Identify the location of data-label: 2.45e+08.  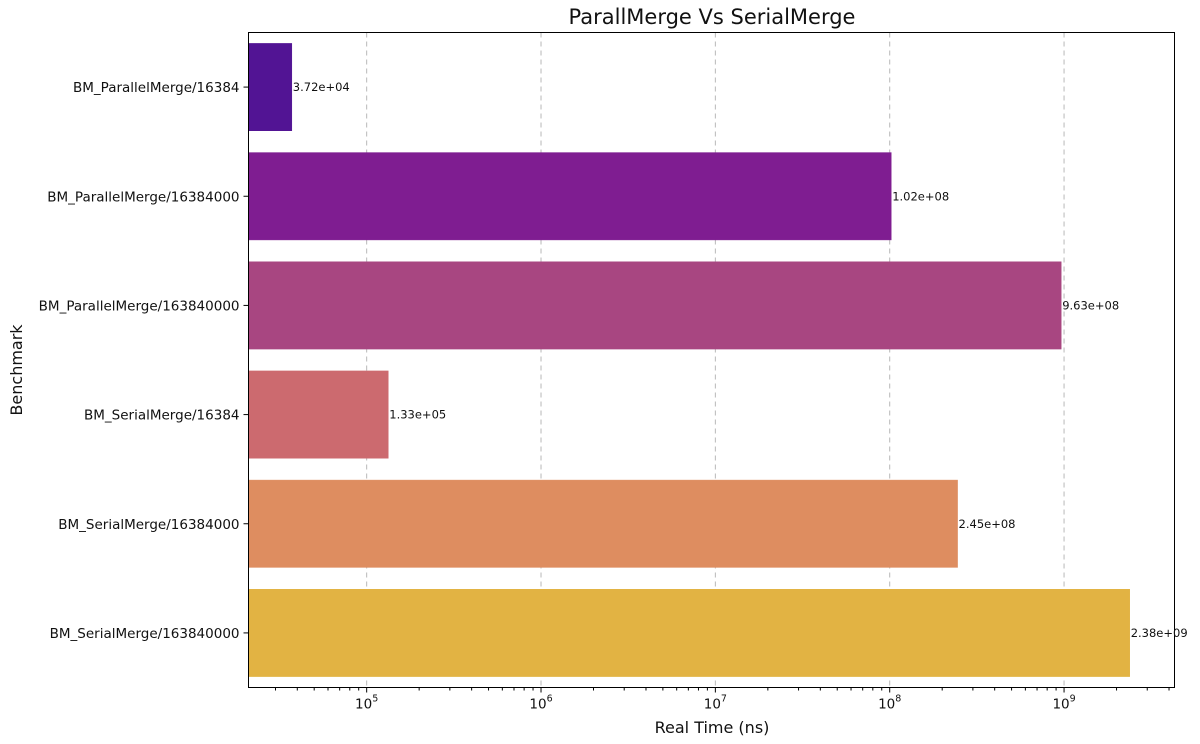
(987, 524).